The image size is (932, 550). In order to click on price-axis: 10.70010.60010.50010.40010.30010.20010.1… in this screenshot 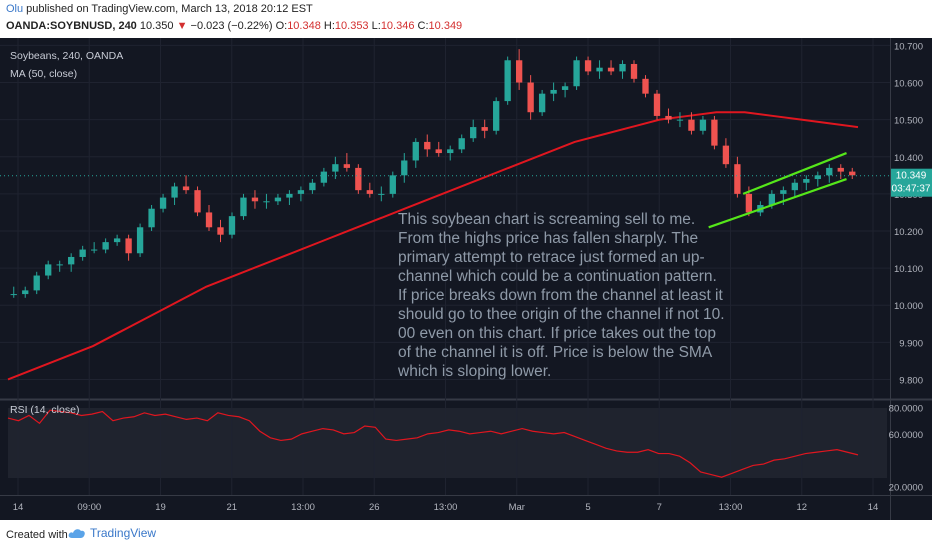, I will do `click(908, 213)`.